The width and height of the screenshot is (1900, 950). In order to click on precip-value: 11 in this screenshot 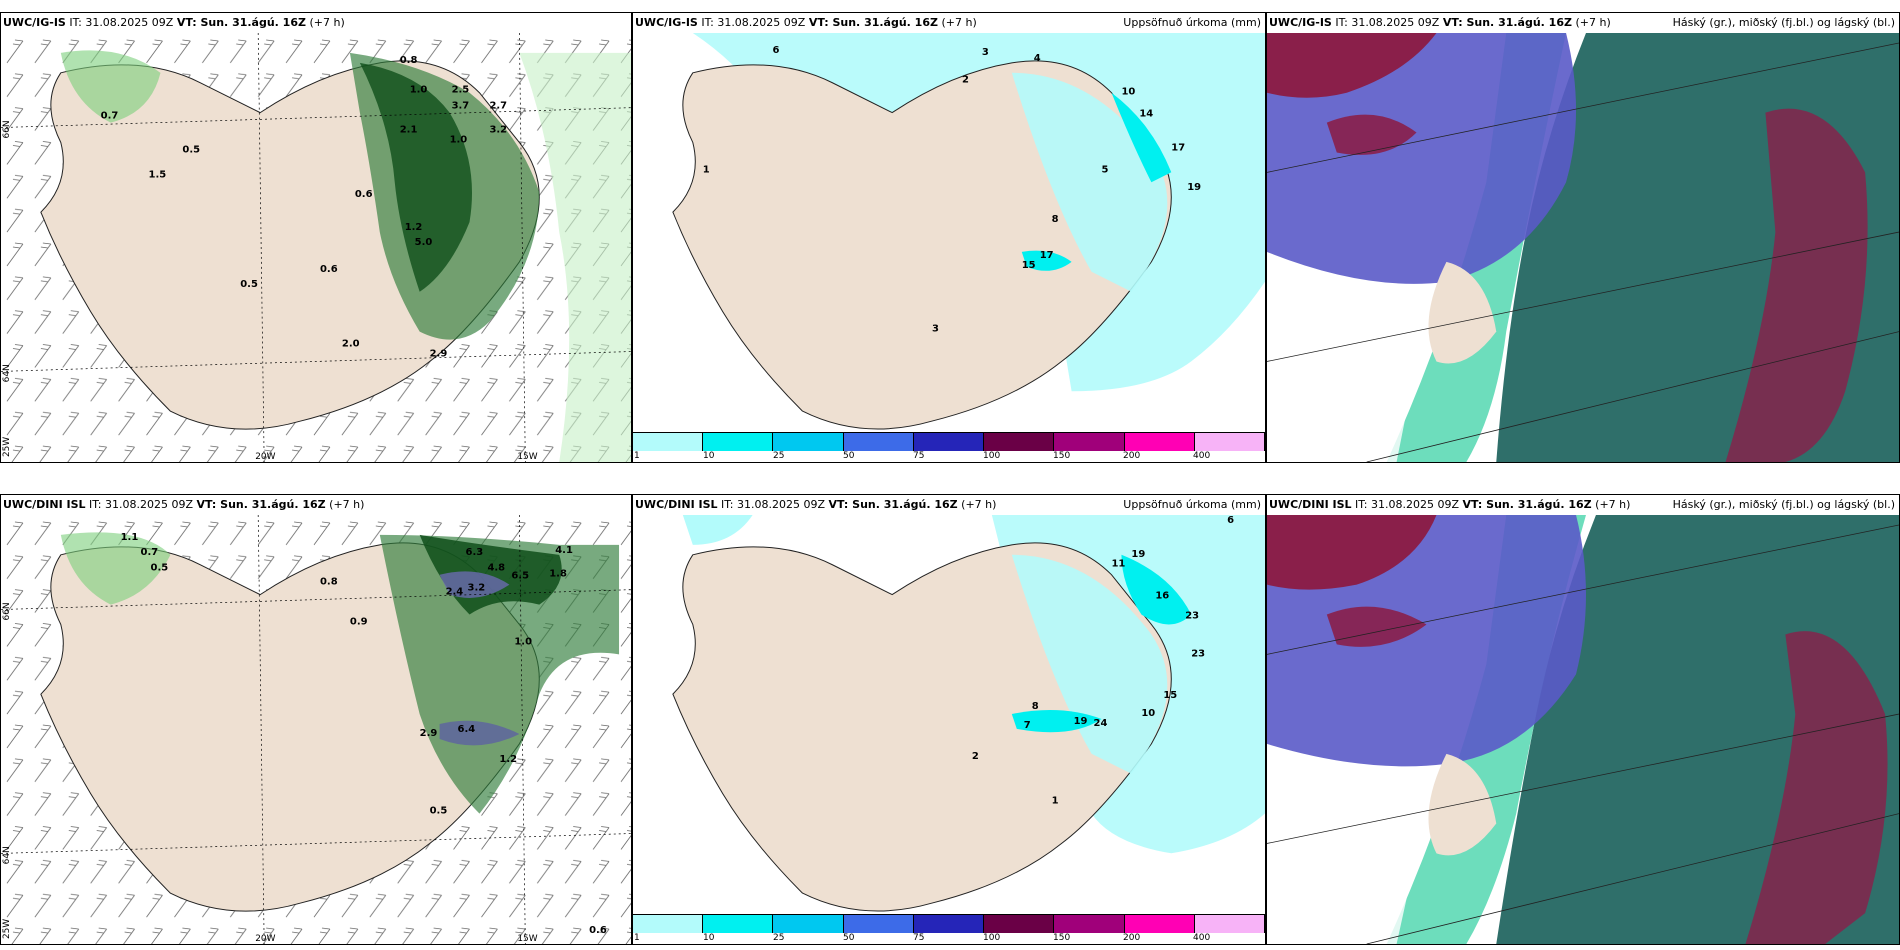, I will do `click(1118, 564)`.